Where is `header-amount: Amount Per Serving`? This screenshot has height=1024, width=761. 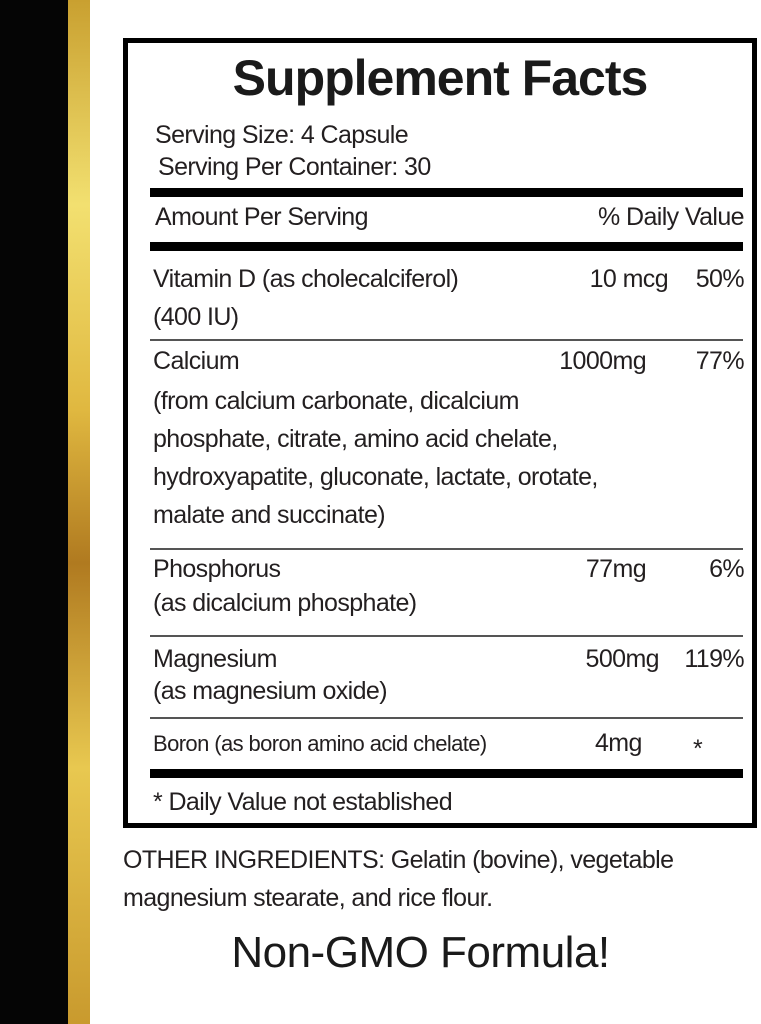
header-amount: Amount Per Serving is located at coordinates (262, 217).